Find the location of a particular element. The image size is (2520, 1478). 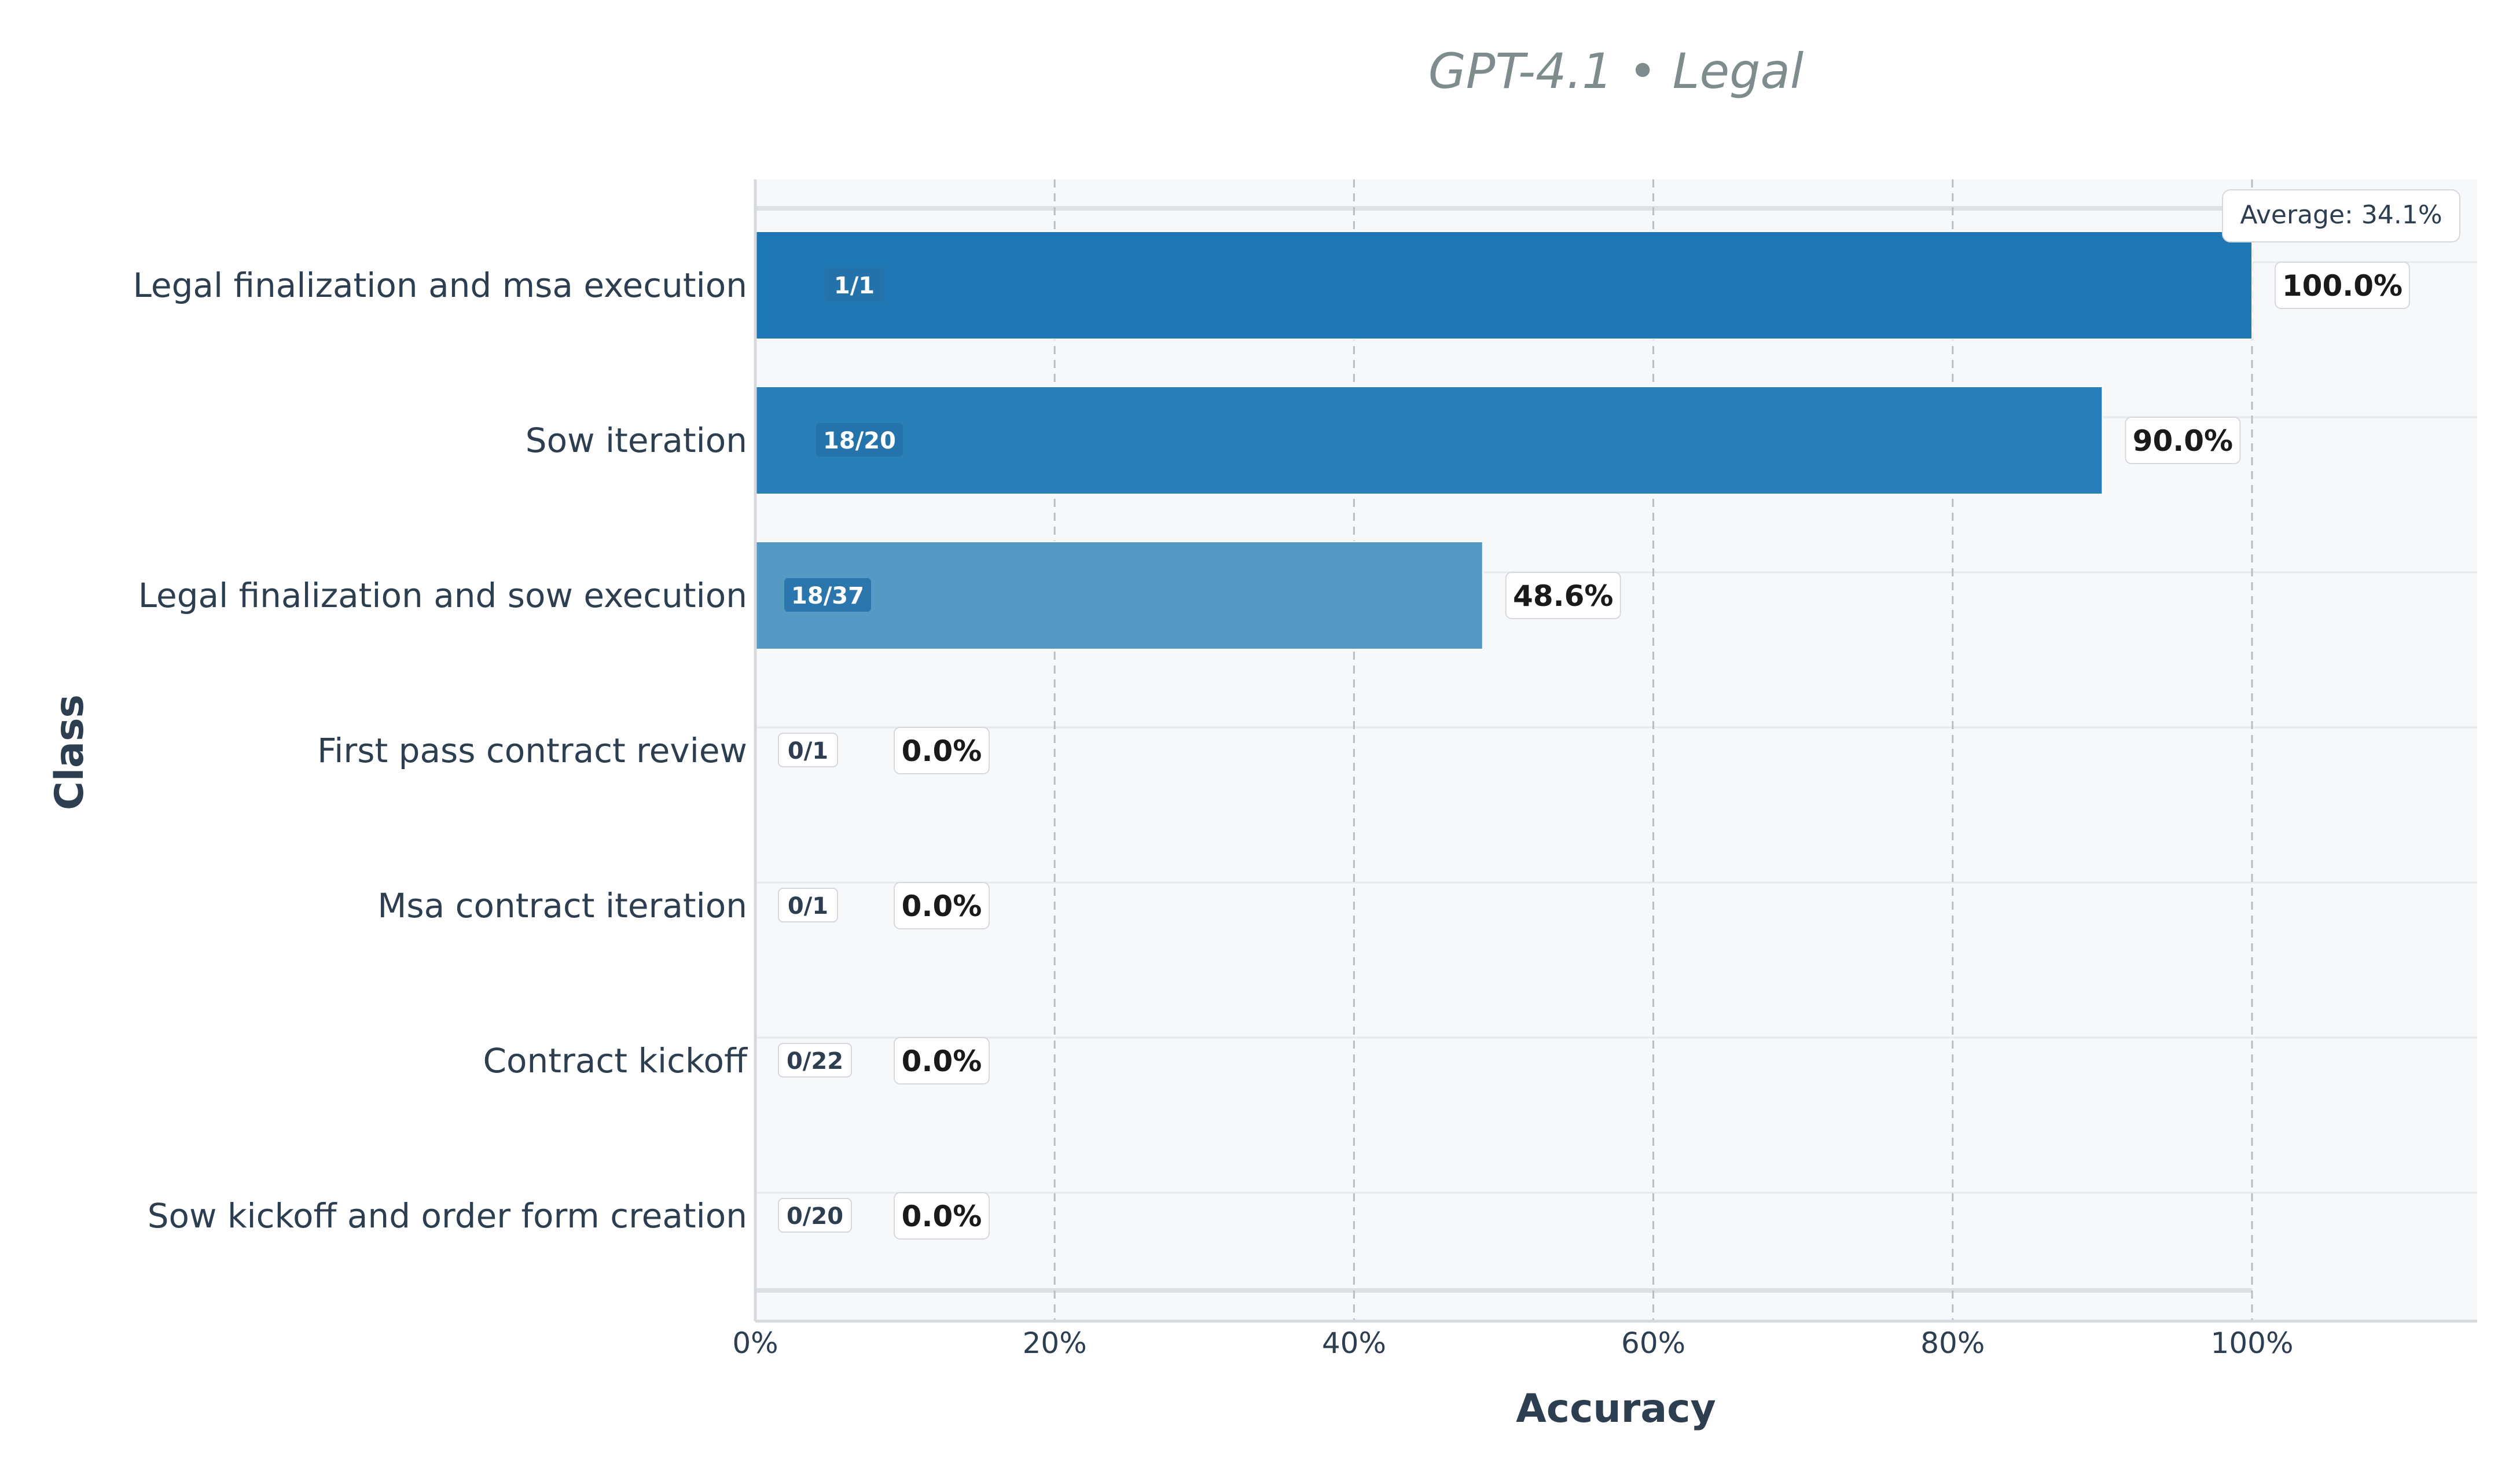

category-label: Msa contract iteration is located at coordinates (562, 905).